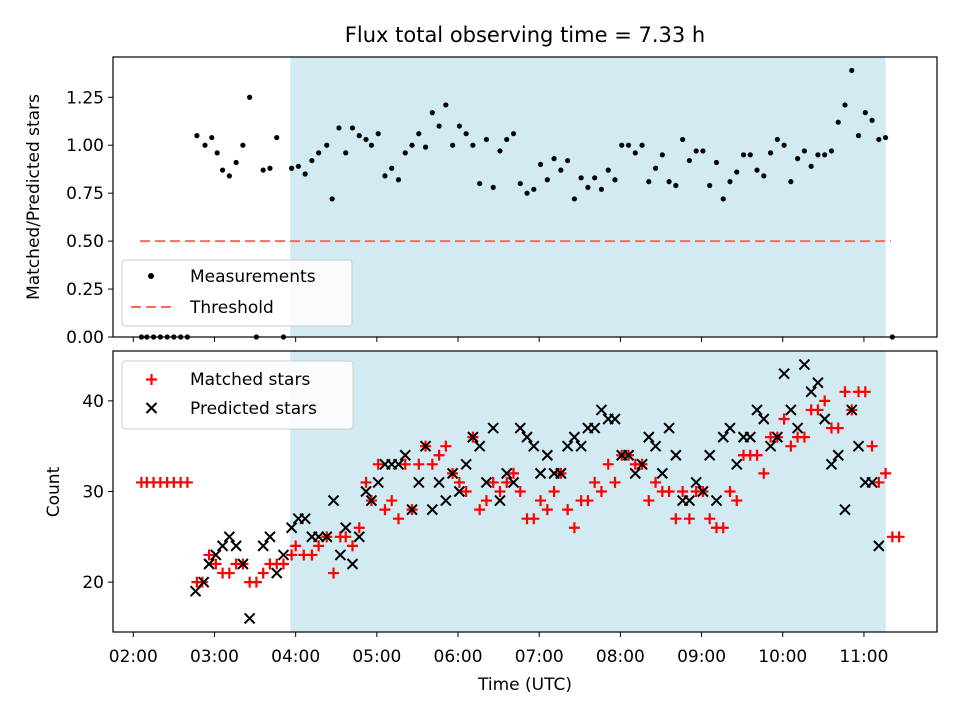  I want to click on x-tick-label: 10:00, so click(782, 657).